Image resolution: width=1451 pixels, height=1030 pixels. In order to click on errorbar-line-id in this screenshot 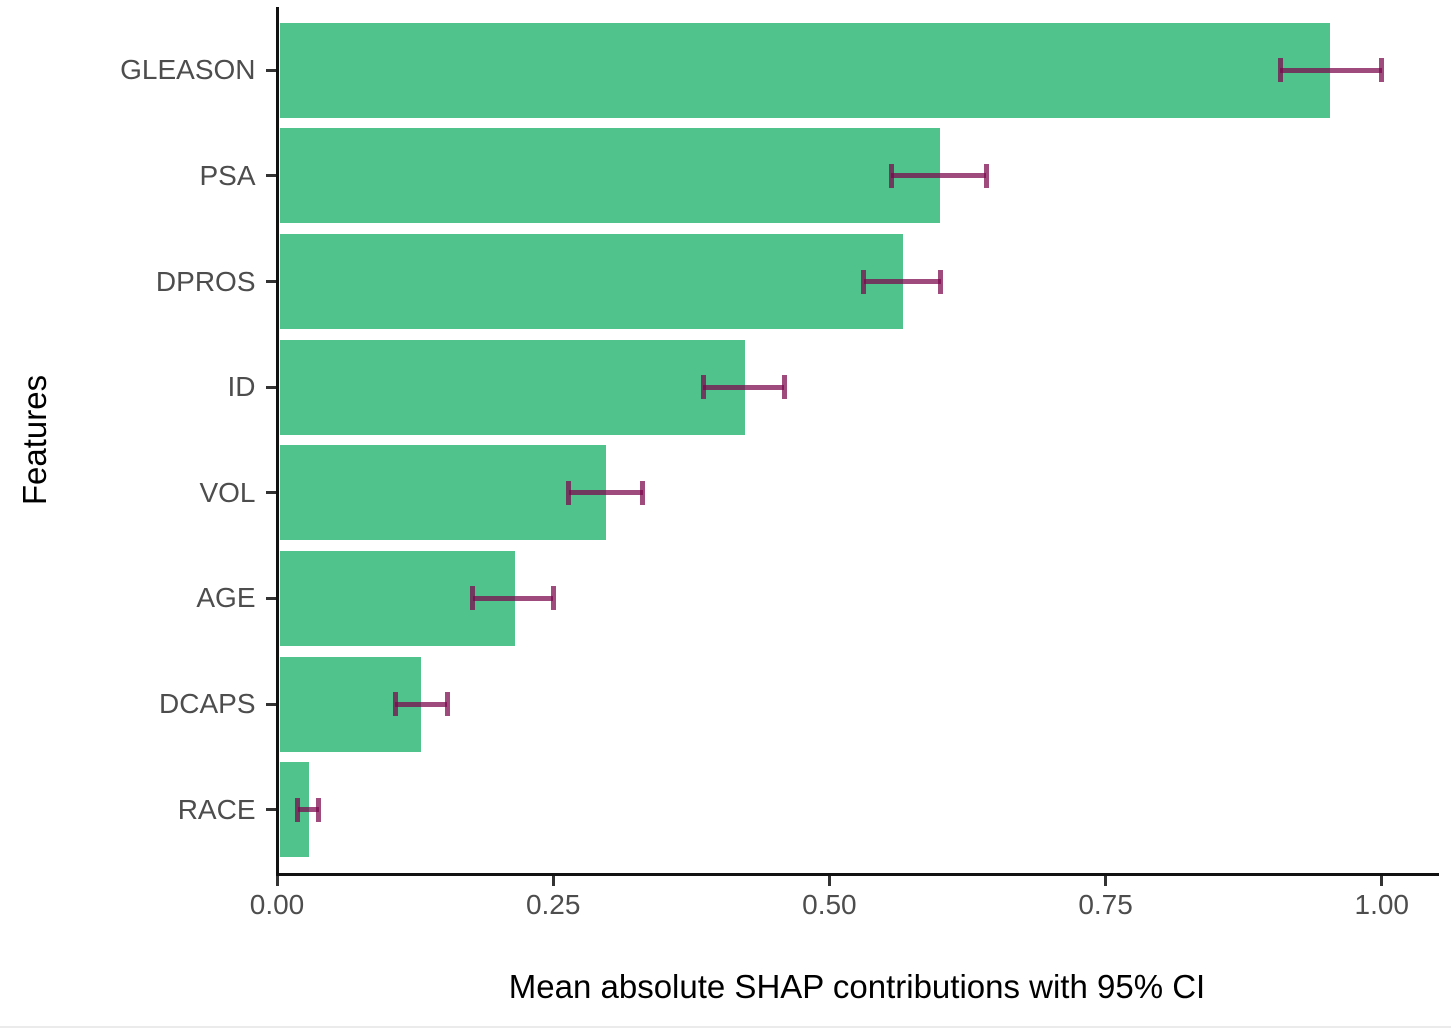, I will do `click(744, 387)`.